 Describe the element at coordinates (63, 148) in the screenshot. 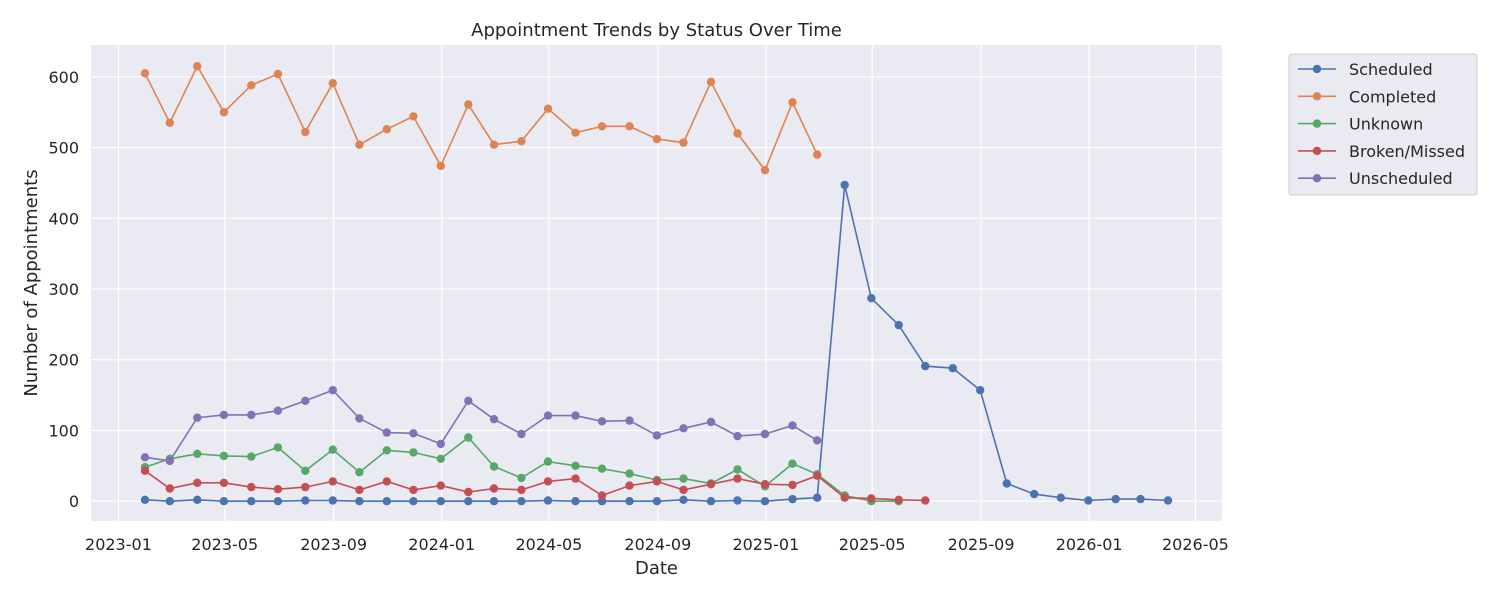

I see `y-tick-label: 500` at that location.